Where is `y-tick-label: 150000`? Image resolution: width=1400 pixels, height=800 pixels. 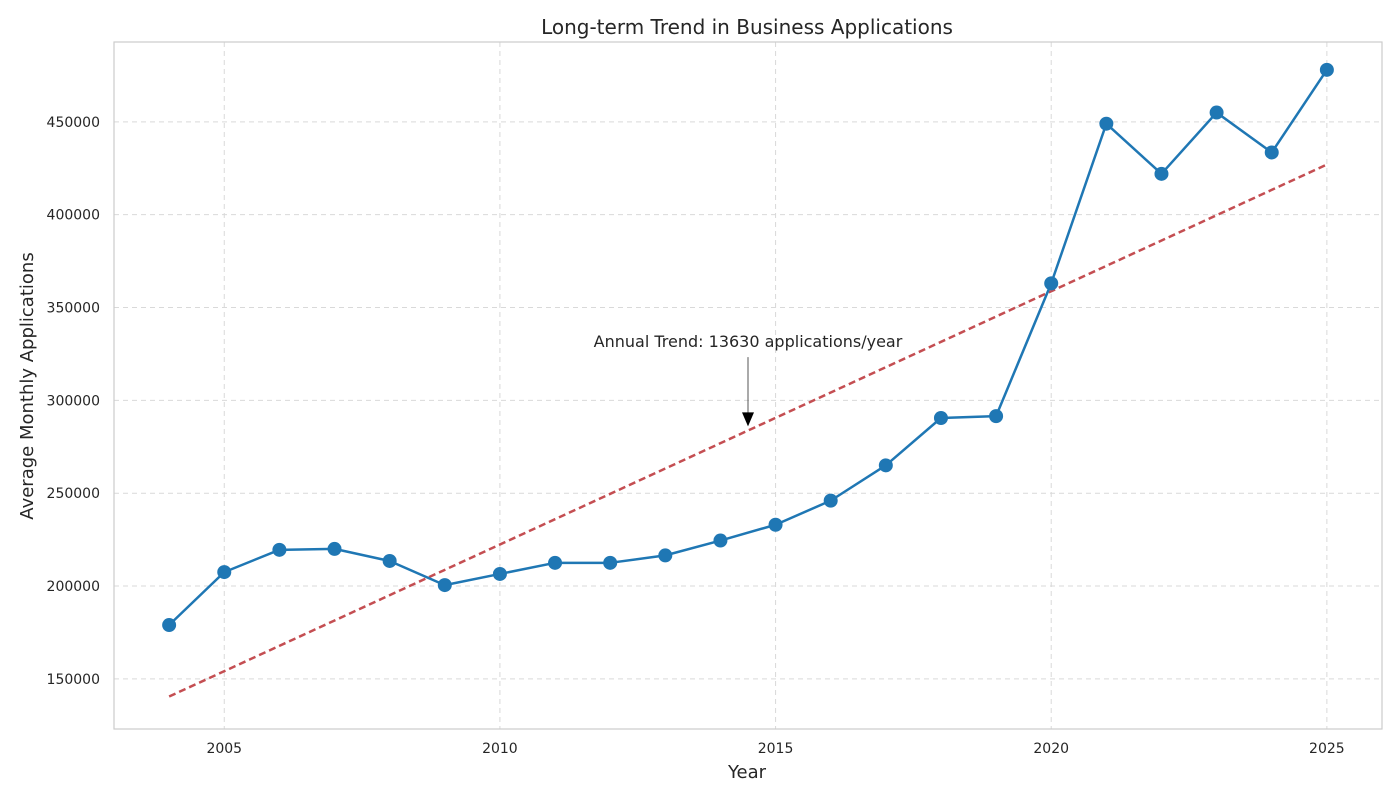
y-tick-label: 150000 is located at coordinates (73, 680).